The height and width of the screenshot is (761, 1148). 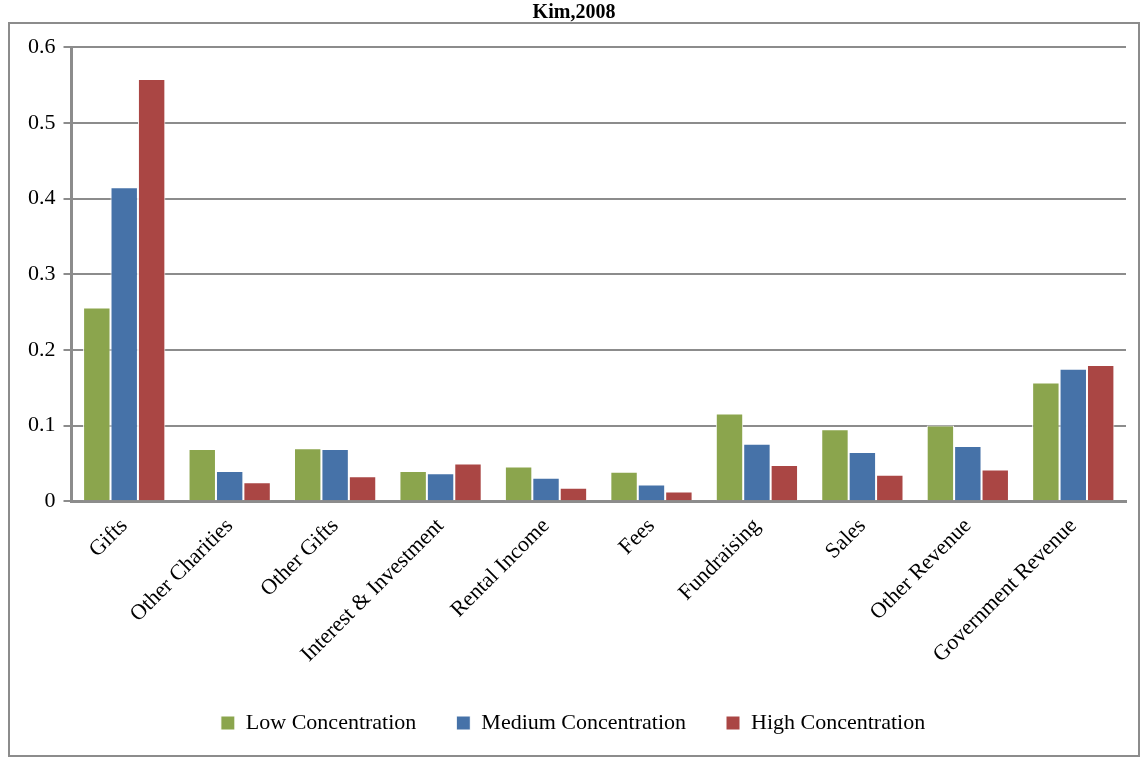 I want to click on legend-label: High Concentration, so click(x=838, y=721).